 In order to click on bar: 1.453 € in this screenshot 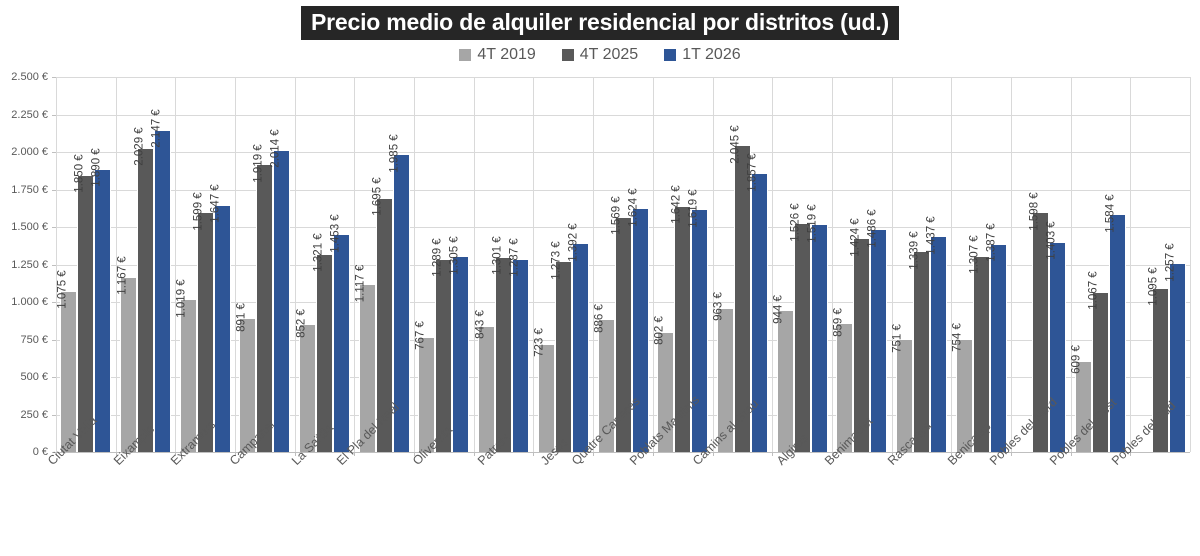, I will do `click(340, 333)`.